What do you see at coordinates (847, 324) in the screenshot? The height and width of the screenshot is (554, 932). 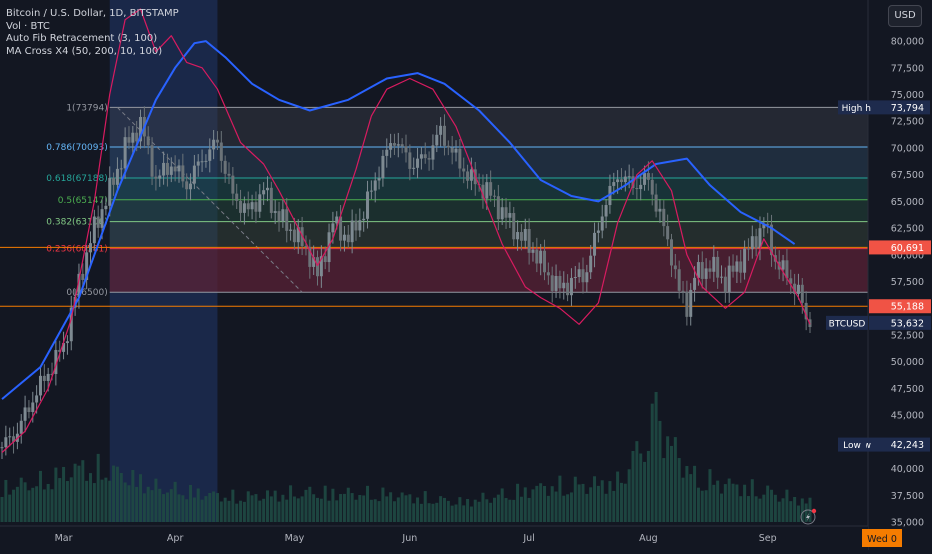 I see `symbol-tag-text: BTCUSD` at bounding box center [847, 324].